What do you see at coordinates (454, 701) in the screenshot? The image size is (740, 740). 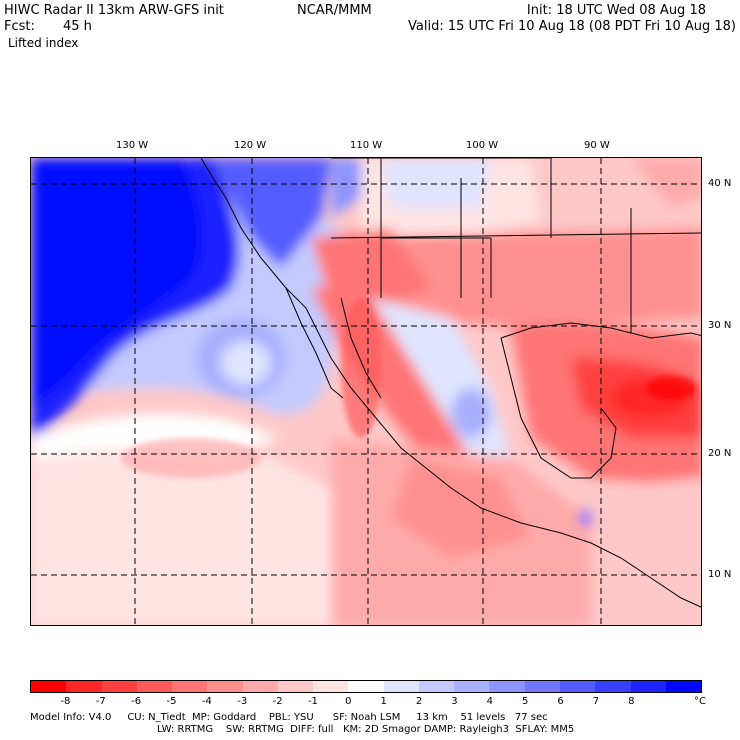 I see `colorbar-tick-label: 3` at bounding box center [454, 701].